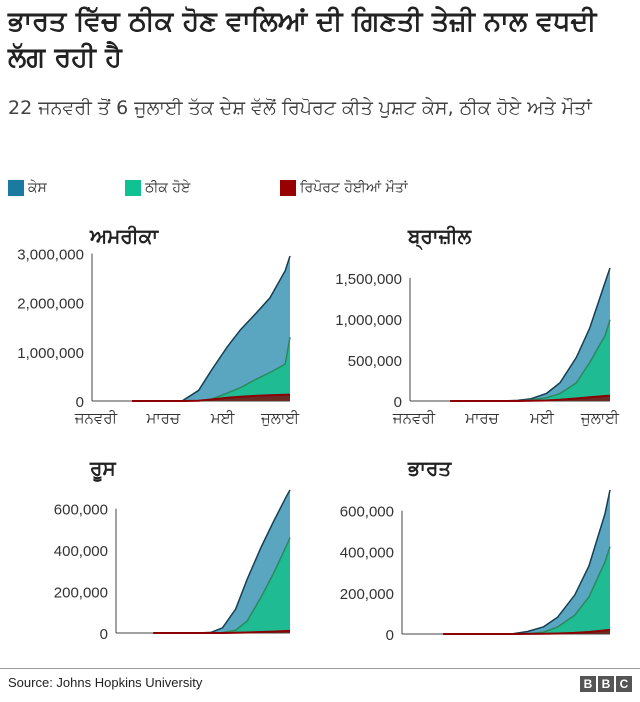 The image size is (640, 702). I want to click on legend: ਕੇਸ ਠੀਕ ਹੋਏ ਰਿਪੋਰਟ ਹੋਈਆਂ ਮੌਤਾਂ, so click(318, 190).